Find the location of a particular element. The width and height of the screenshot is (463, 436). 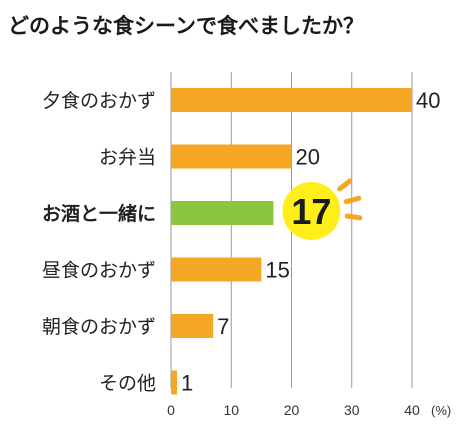

x-tick-label: 40 is located at coordinates (412, 410).